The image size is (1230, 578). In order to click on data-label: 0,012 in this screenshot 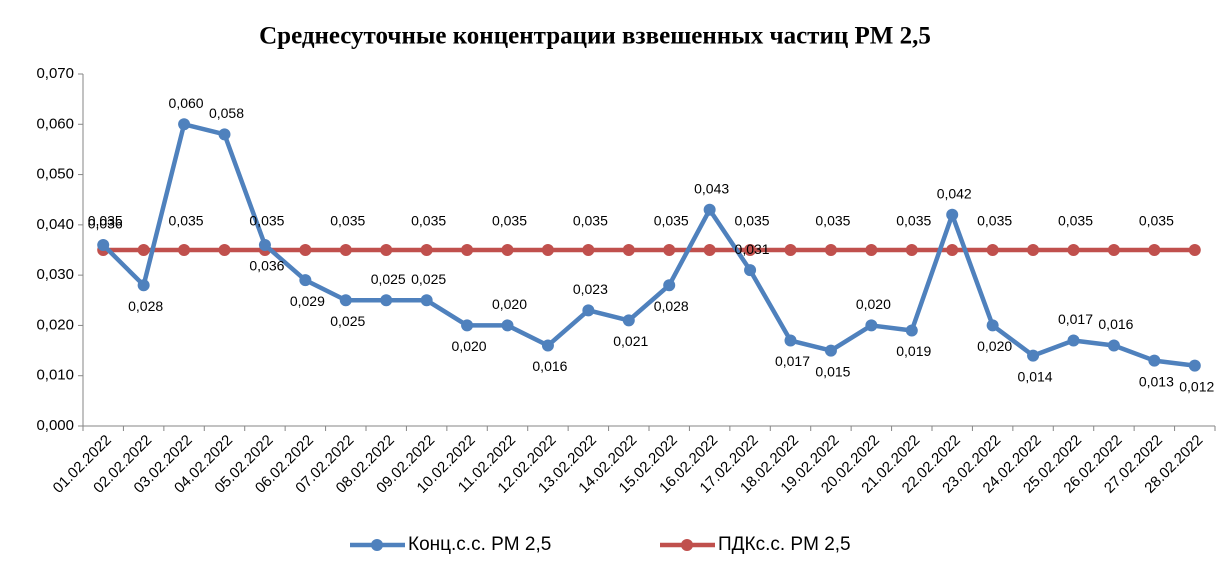, I will do `click(1196, 386)`.